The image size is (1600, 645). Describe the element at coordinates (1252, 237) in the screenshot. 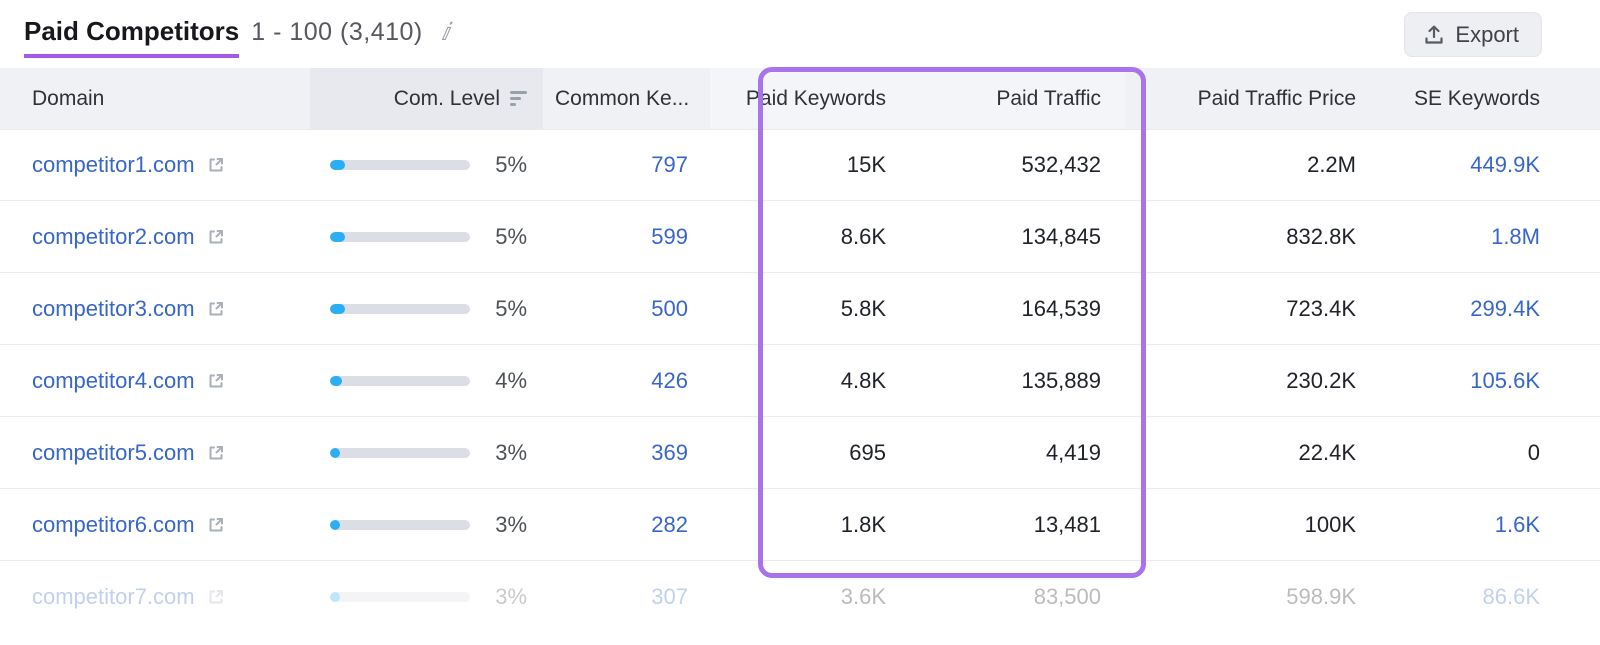

I see `paid-traffic-price-cell: 832.8K` at that location.